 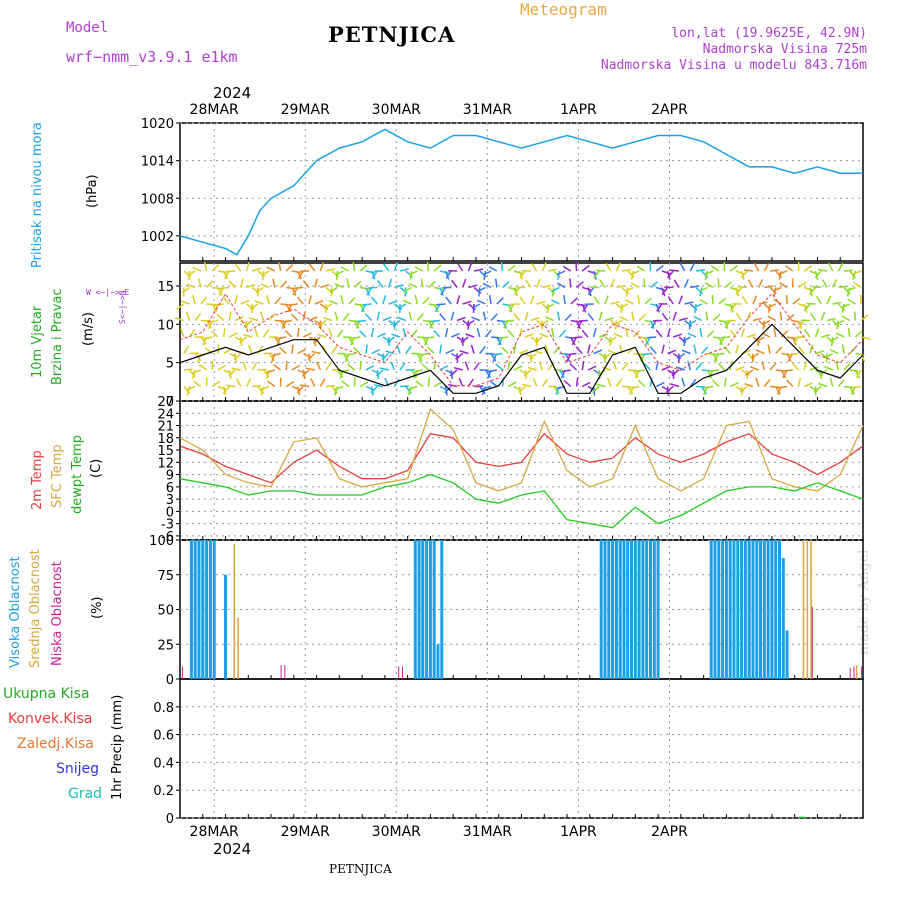 I want to click on y-tick-label: 9, so click(x=170, y=476).